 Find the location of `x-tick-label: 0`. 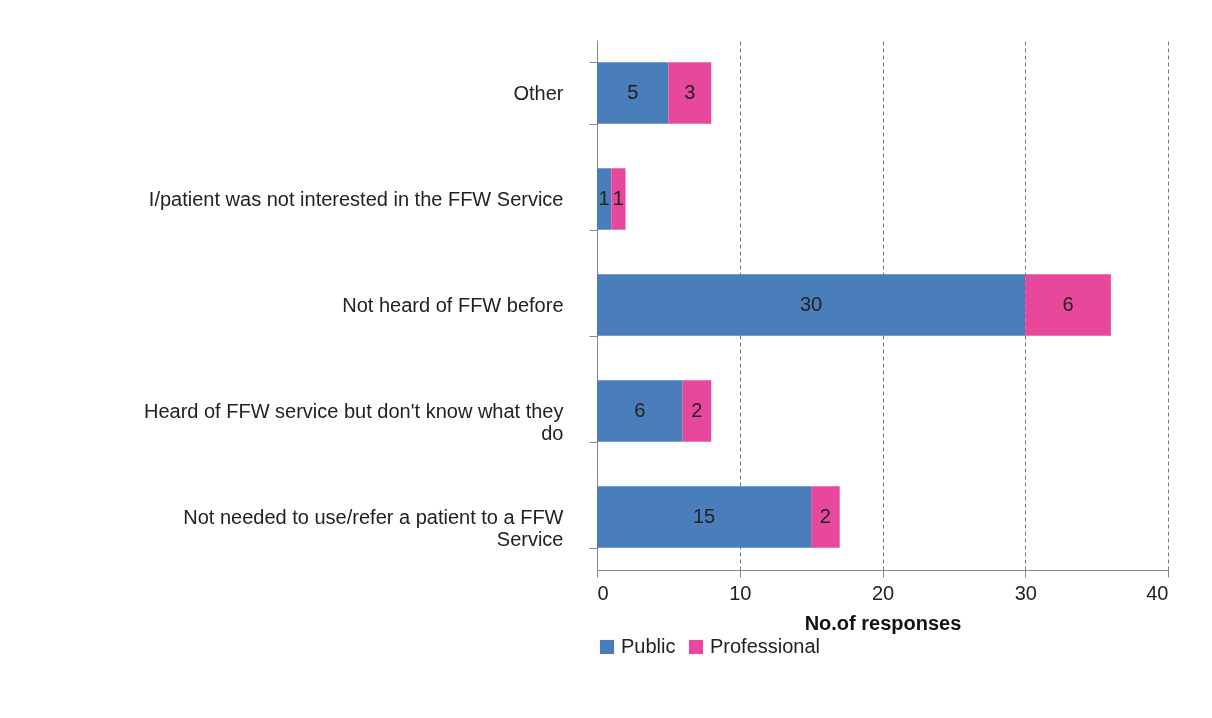

x-tick-label: 0 is located at coordinates (603, 592).